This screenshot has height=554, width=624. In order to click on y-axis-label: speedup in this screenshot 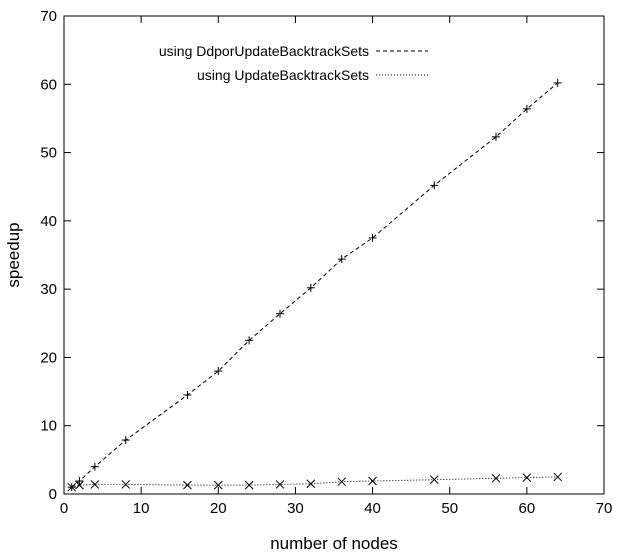, I will do `click(13, 254)`.